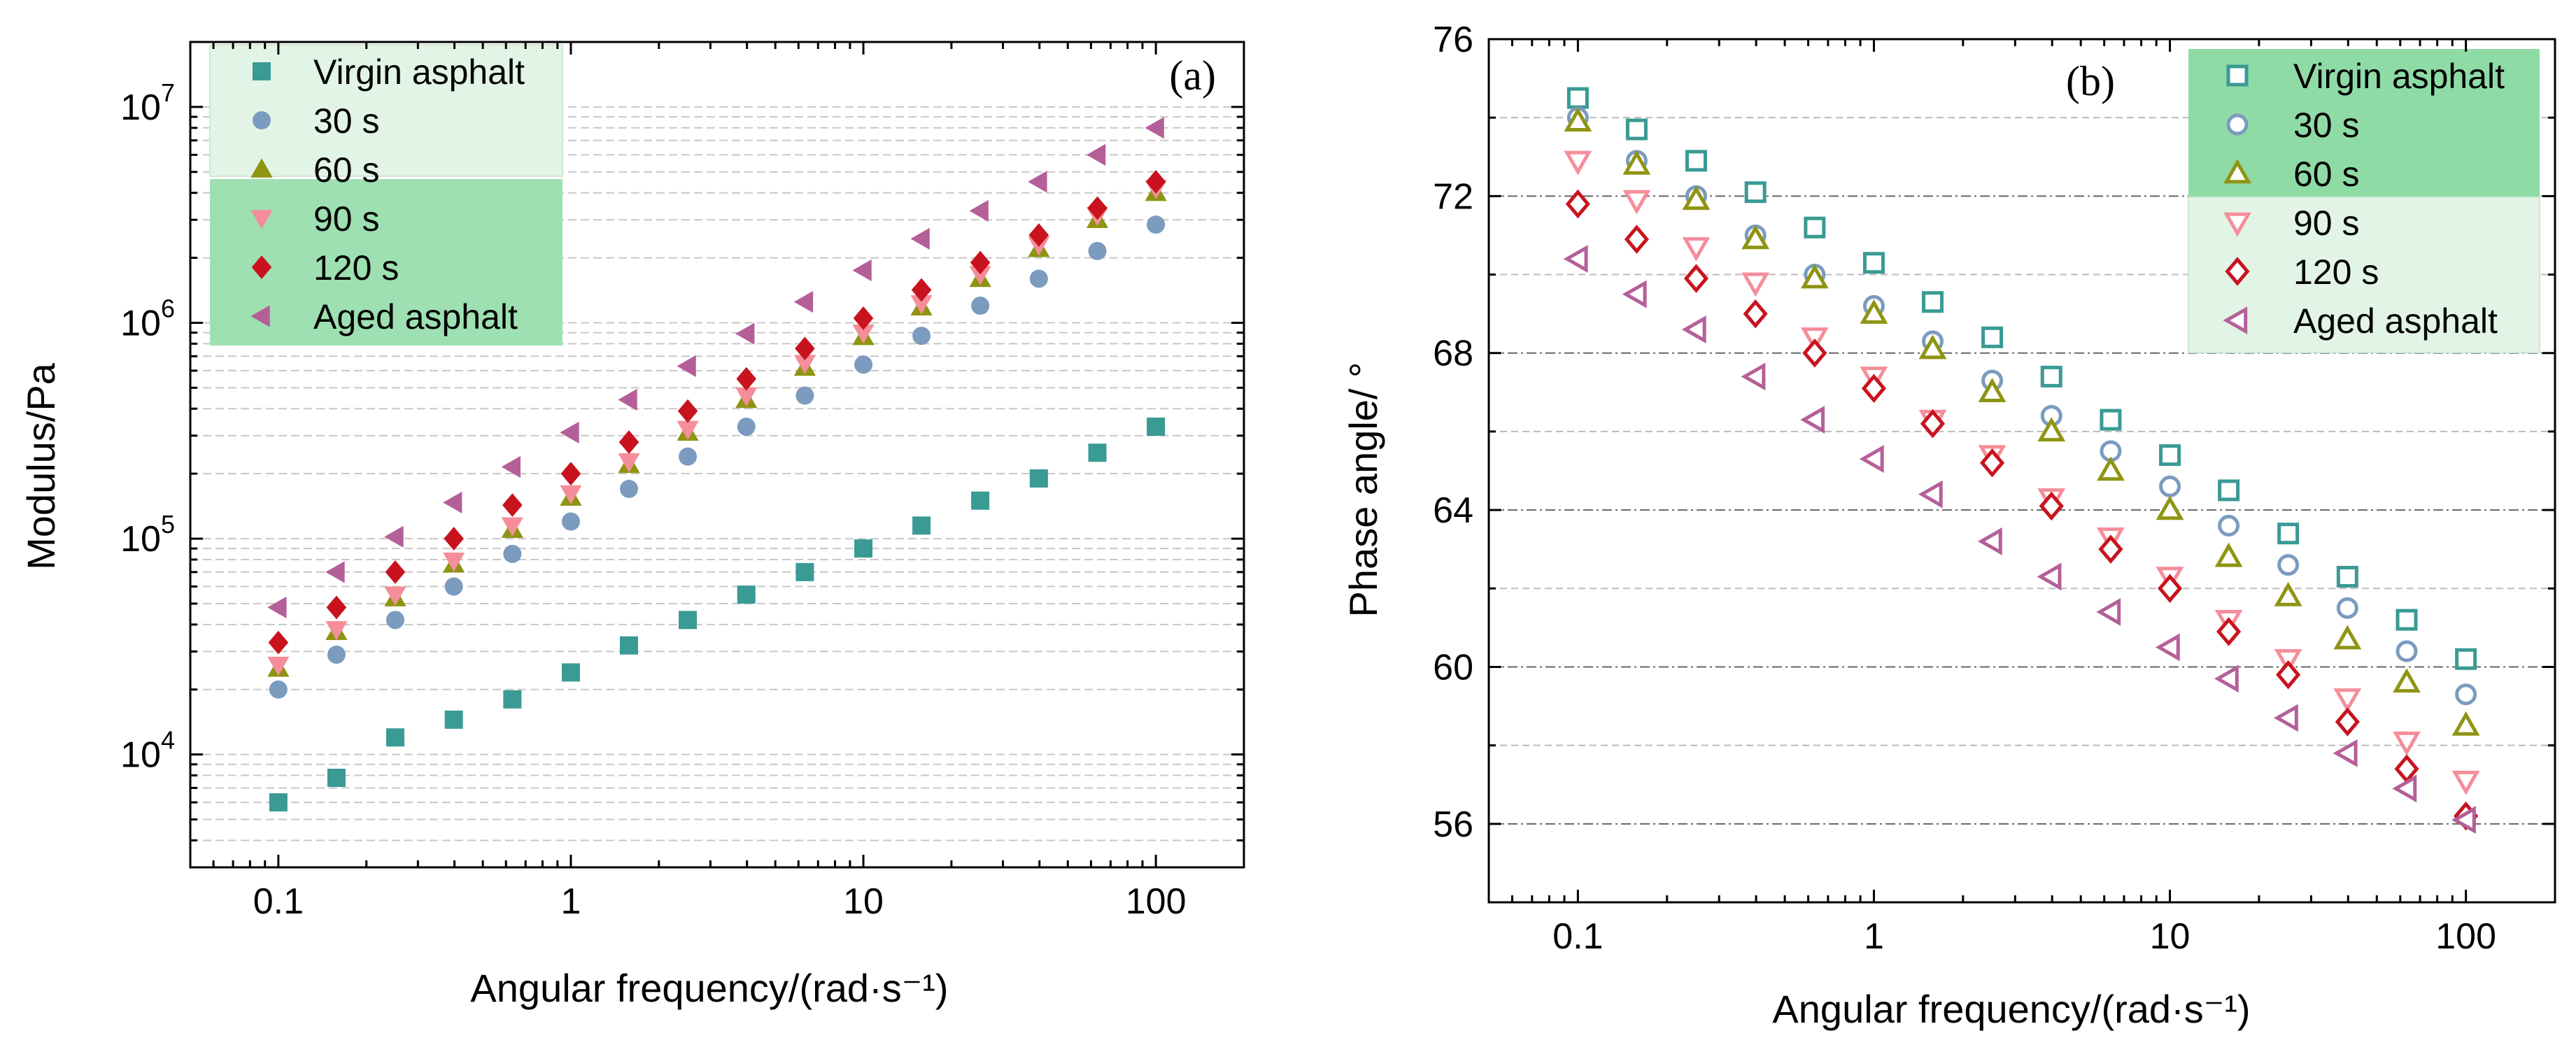 The height and width of the screenshot is (1045, 2576). What do you see at coordinates (1363, 490) in the screenshot?
I see `panel-b-y-axis-title: Phase angle/ °` at bounding box center [1363, 490].